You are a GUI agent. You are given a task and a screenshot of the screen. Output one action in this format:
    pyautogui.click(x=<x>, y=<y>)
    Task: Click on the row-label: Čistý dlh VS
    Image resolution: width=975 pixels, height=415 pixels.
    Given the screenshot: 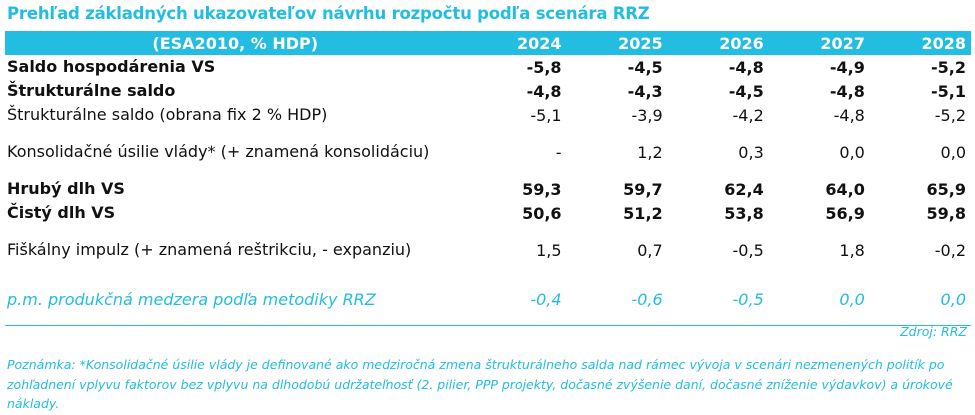 What is the action you would take?
    pyautogui.click(x=61, y=212)
    